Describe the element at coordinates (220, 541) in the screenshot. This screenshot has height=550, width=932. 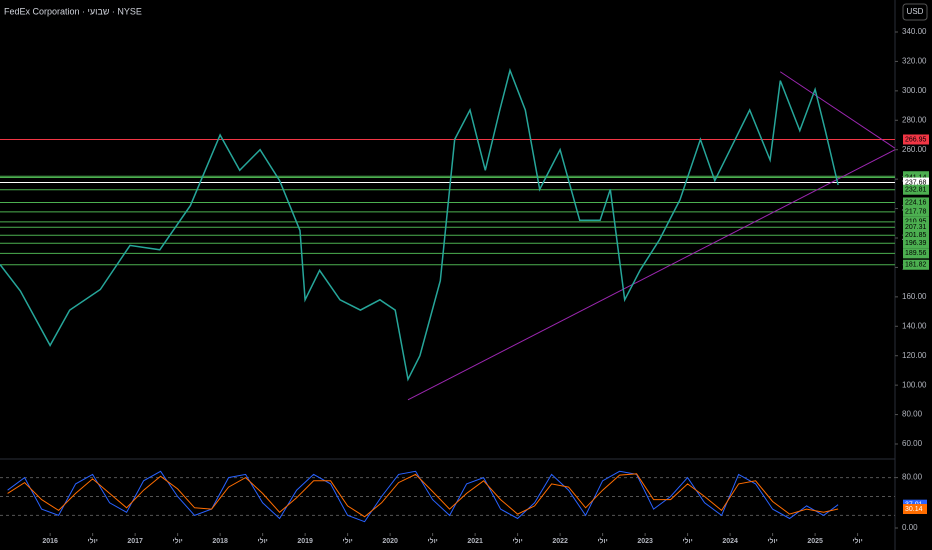
I see `x-tick-label: 2018` at that location.